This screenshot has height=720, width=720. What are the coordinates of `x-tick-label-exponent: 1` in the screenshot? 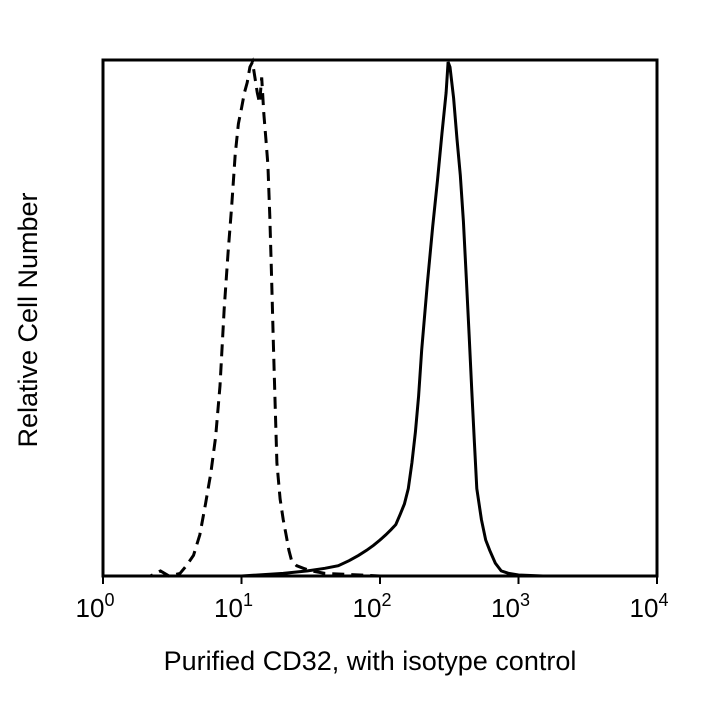 It's located at (248, 600).